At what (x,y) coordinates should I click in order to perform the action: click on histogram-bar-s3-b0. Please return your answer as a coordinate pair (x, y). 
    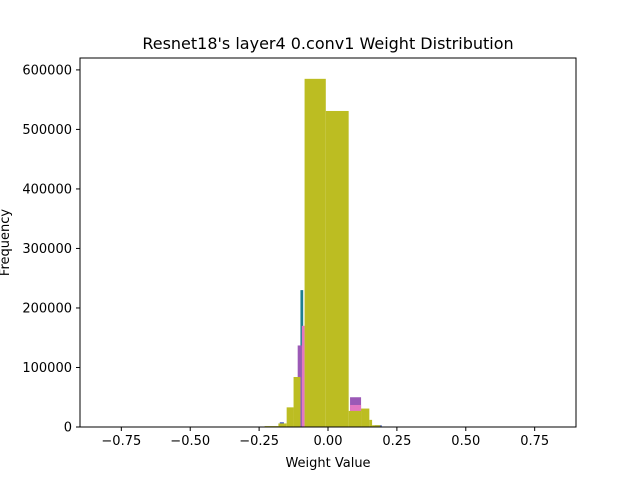
    Looking at the image, I should click on (303, 376).